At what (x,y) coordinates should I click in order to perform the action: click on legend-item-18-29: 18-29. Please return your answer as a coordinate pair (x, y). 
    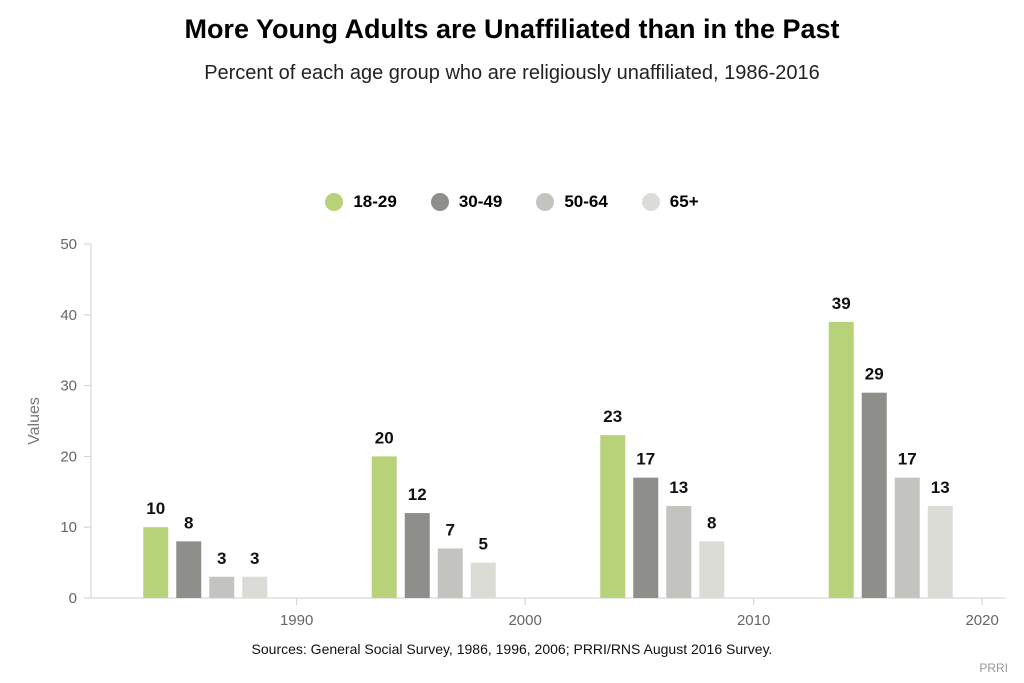
    Looking at the image, I should click on (361, 202).